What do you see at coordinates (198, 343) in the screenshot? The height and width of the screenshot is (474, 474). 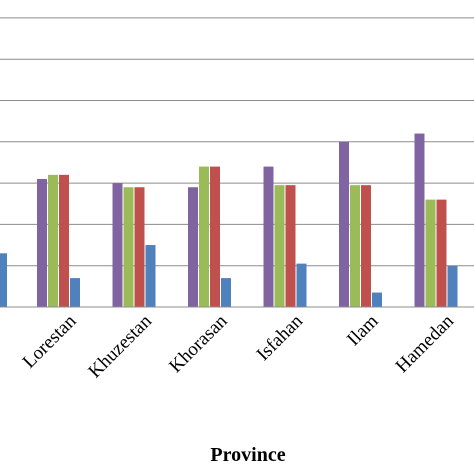 I see `x-tick-label-khorasan: Khorasan` at bounding box center [198, 343].